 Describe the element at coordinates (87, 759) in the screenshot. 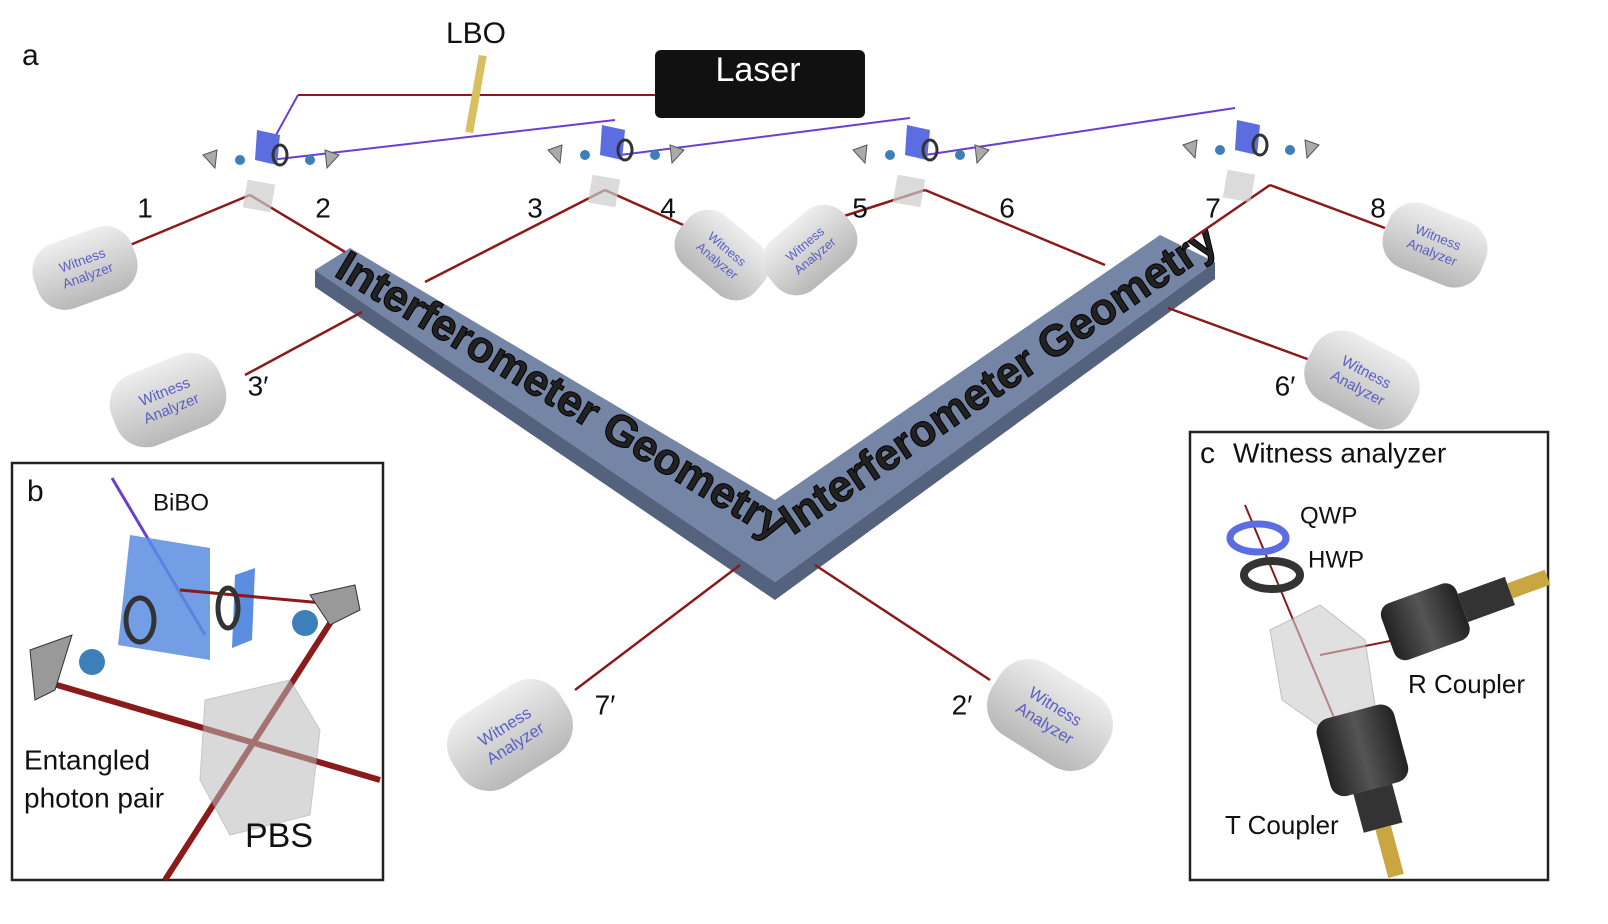

I see `entangled-label: Entangled` at that location.